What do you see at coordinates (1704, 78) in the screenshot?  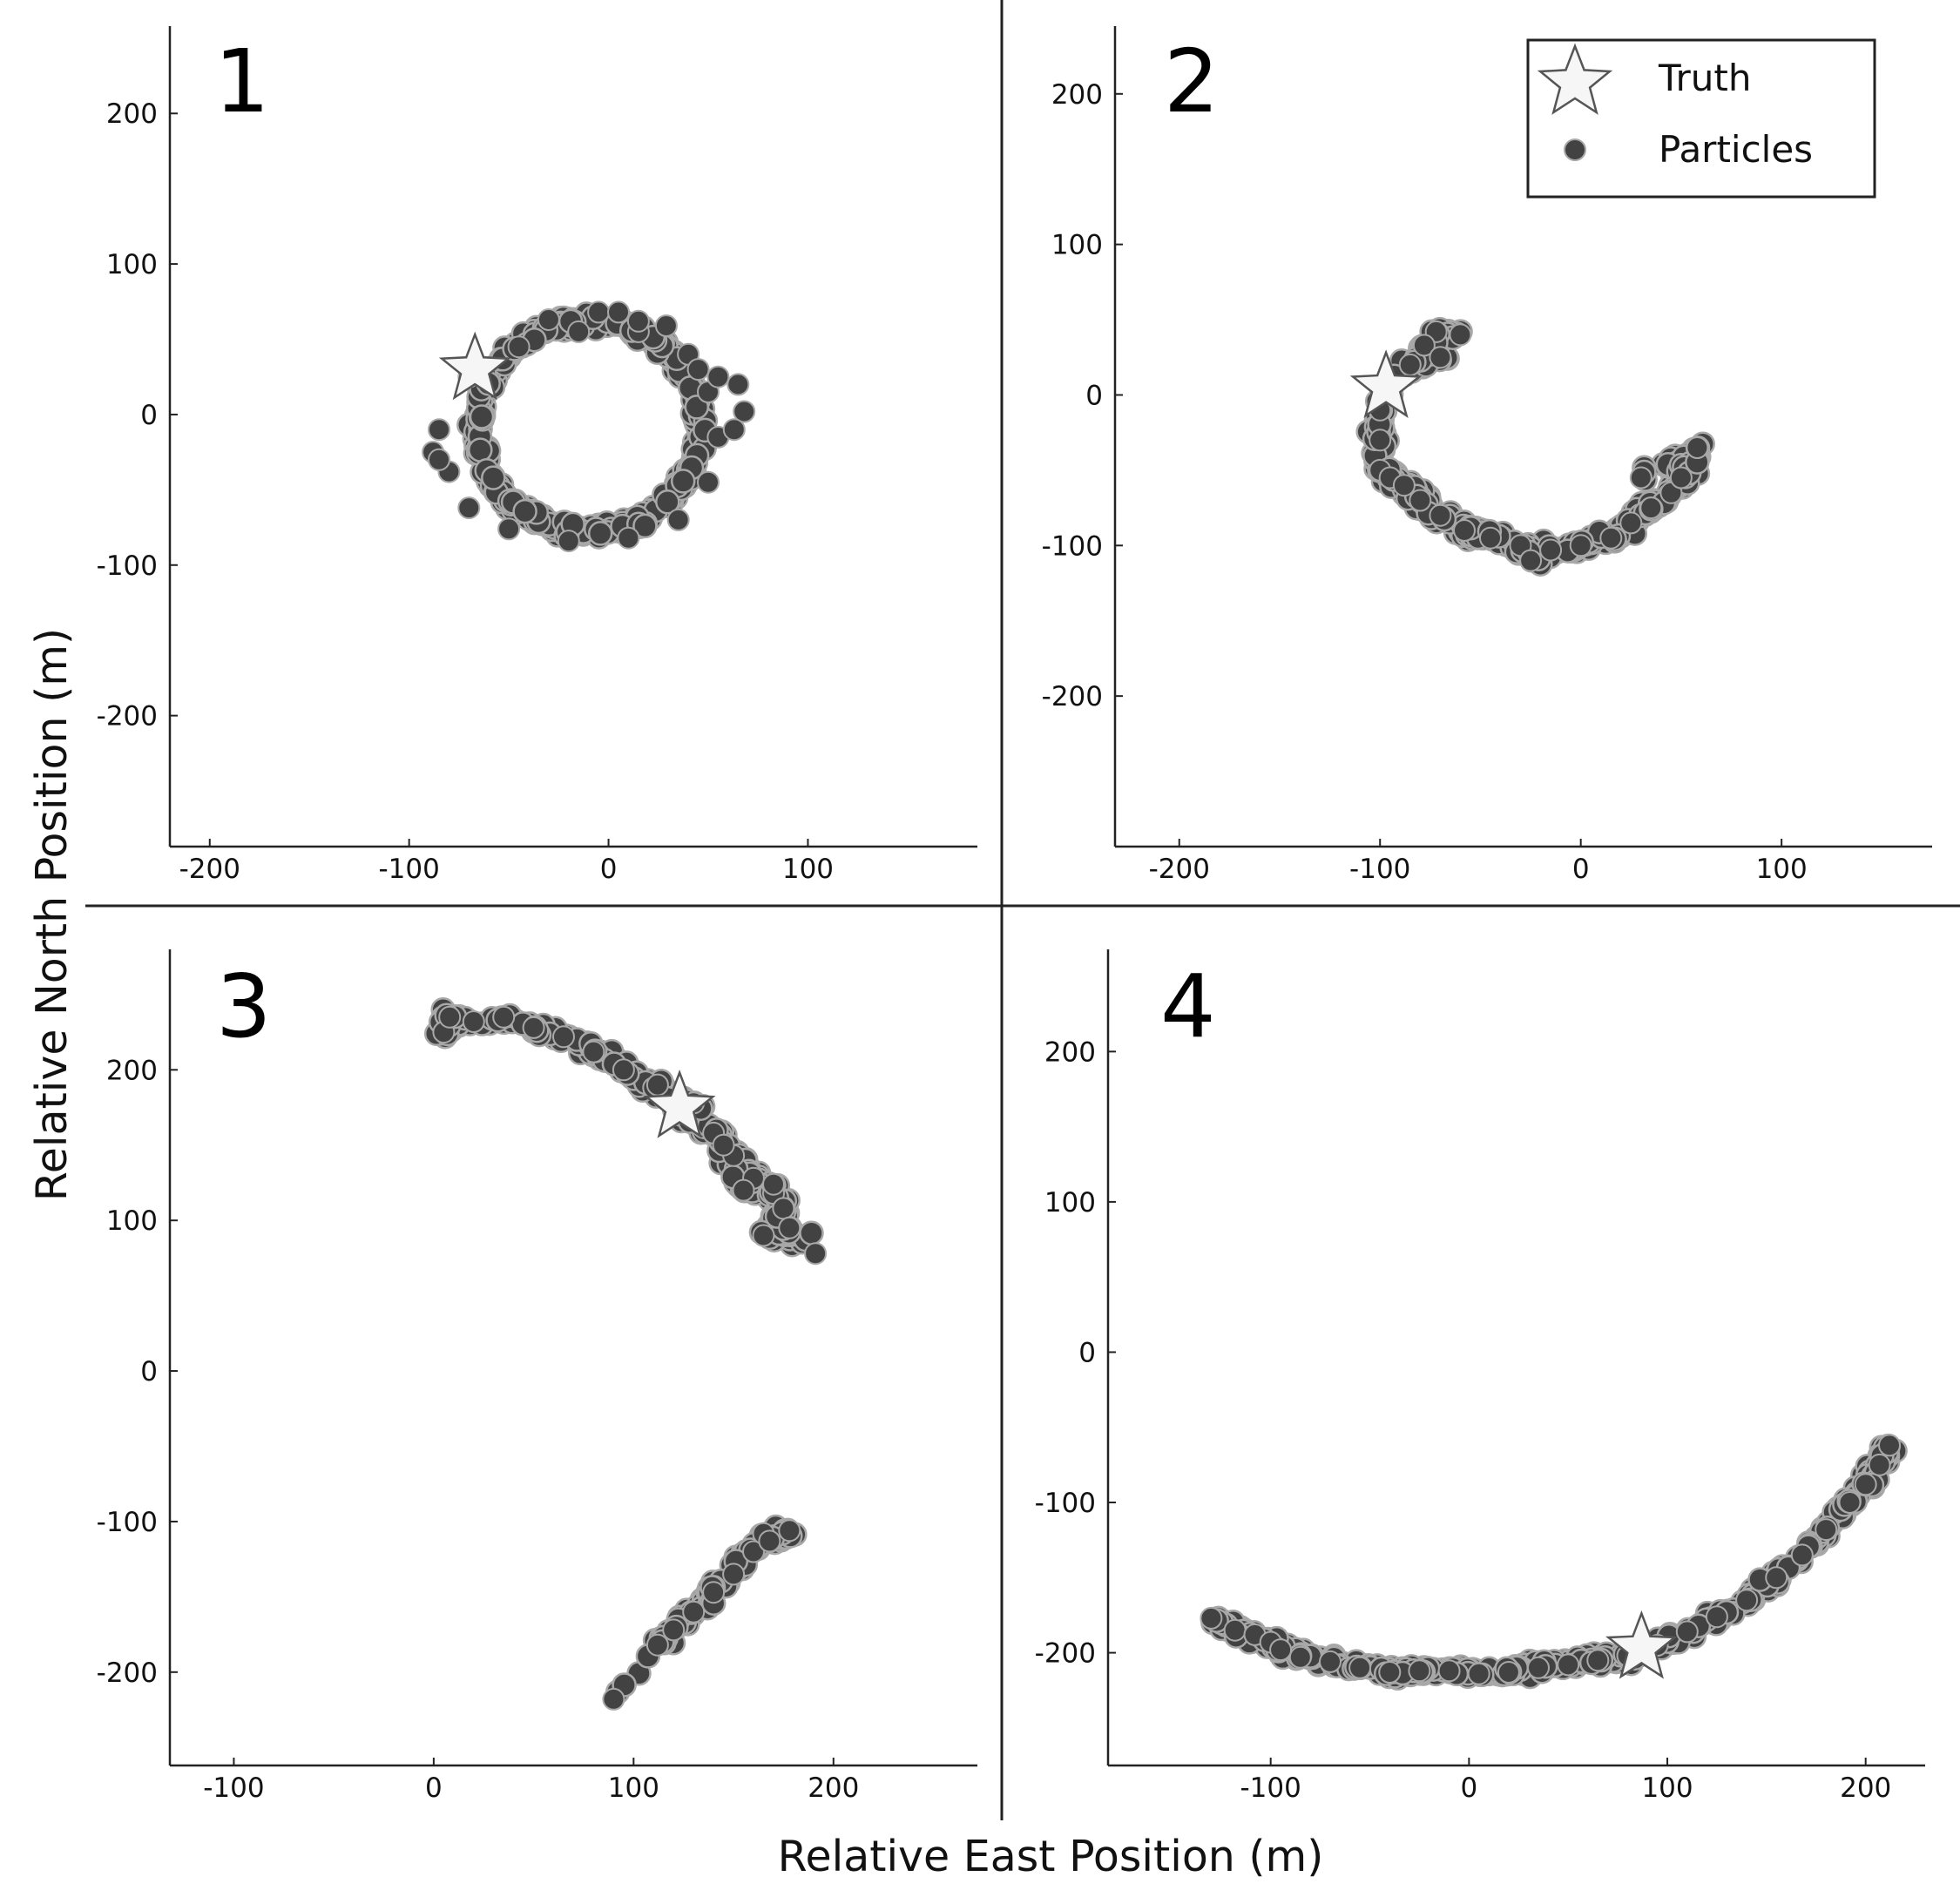 I see `legend-label-truth: Truth` at bounding box center [1704, 78].